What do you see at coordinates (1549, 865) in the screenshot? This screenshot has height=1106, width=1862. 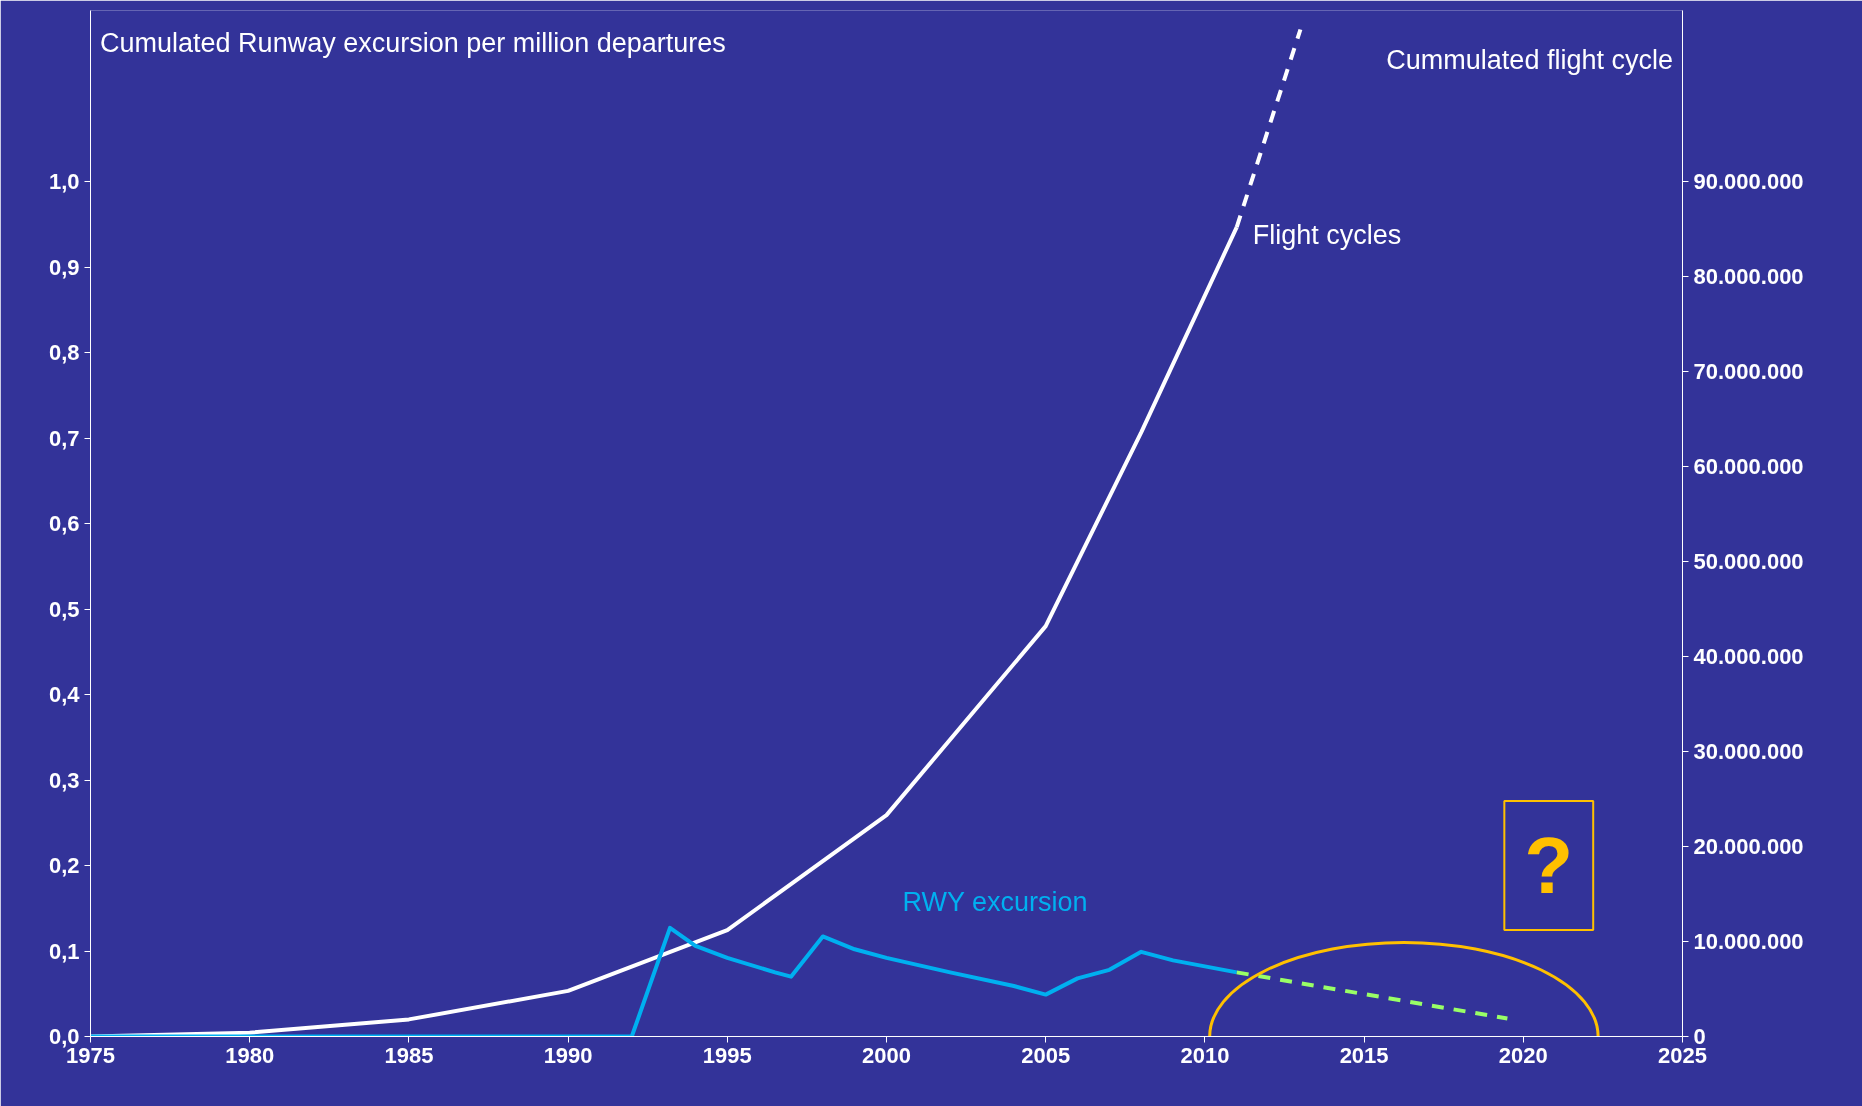 I see `annotation: ?` at bounding box center [1549, 865].